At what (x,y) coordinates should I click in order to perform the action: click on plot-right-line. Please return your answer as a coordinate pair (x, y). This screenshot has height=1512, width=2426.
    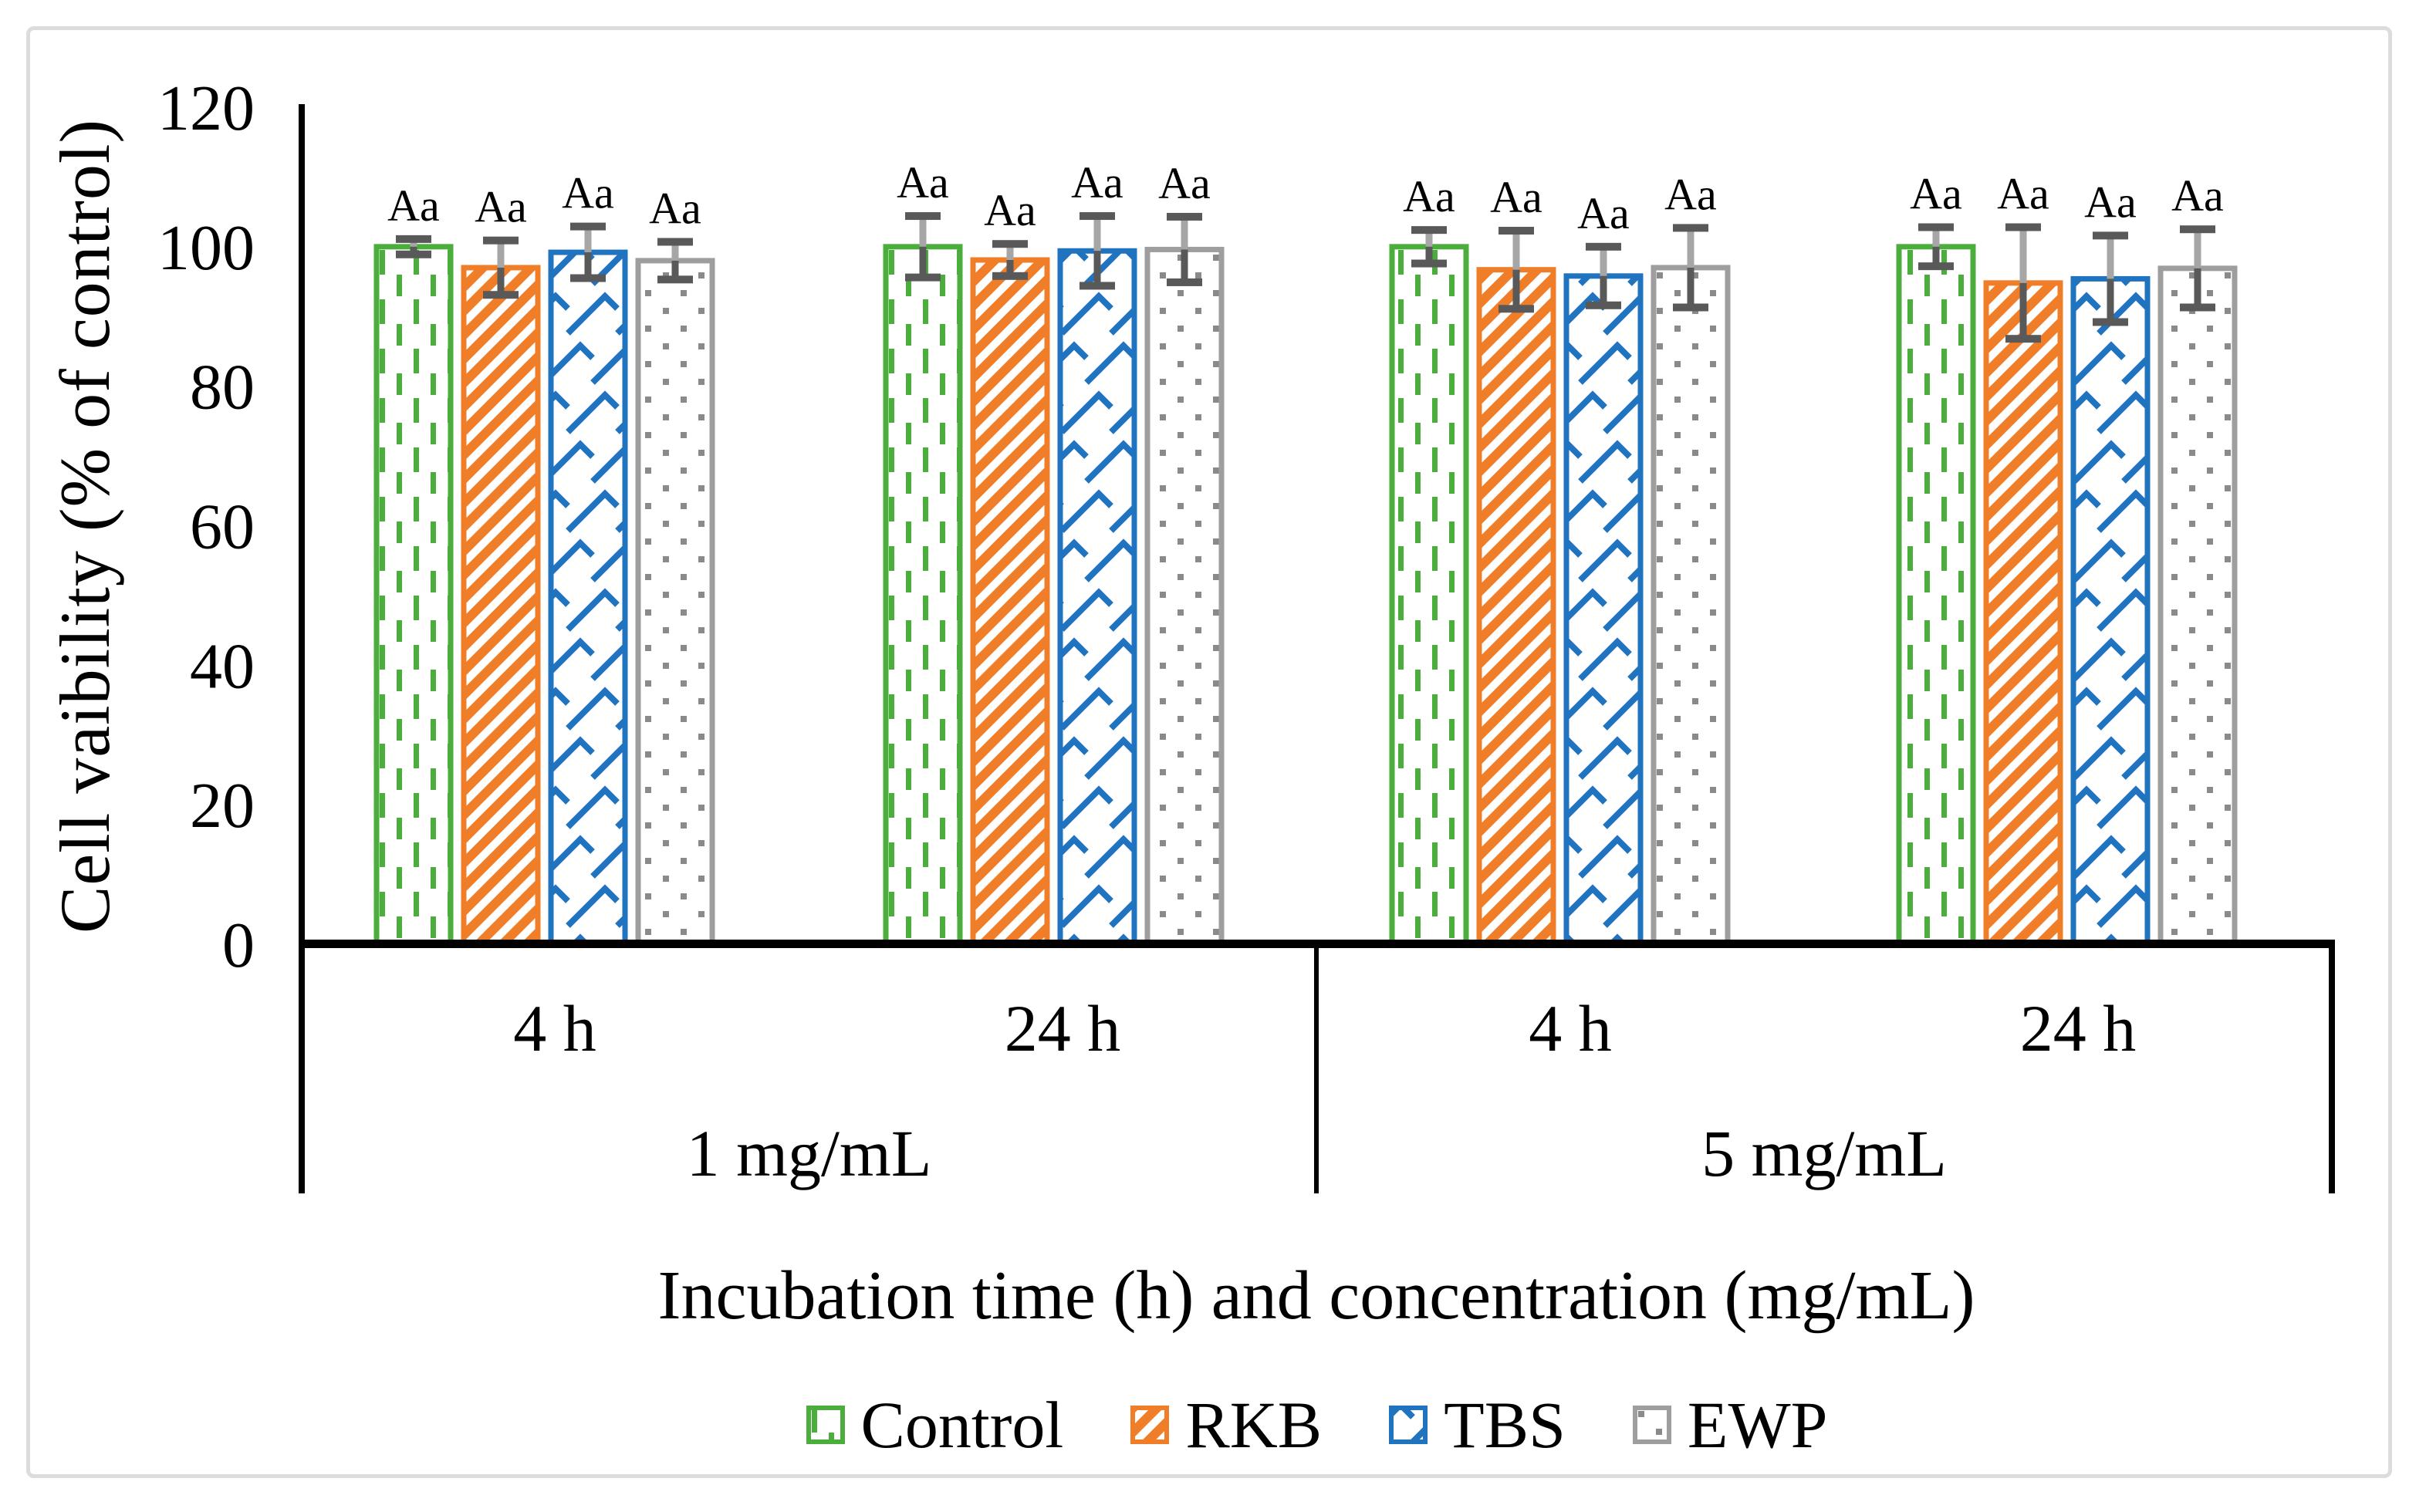
    Looking at the image, I should click on (2332, 1068).